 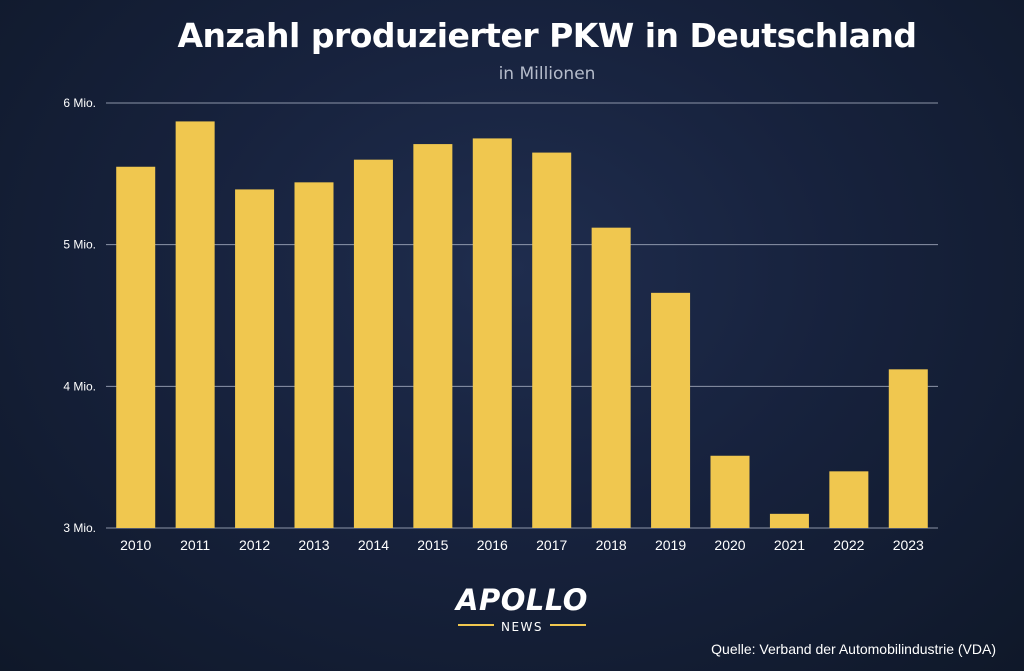 What do you see at coordinates (136, 347) in the screenshot?
I see `bar-2010` at bounding box center [136, 347].